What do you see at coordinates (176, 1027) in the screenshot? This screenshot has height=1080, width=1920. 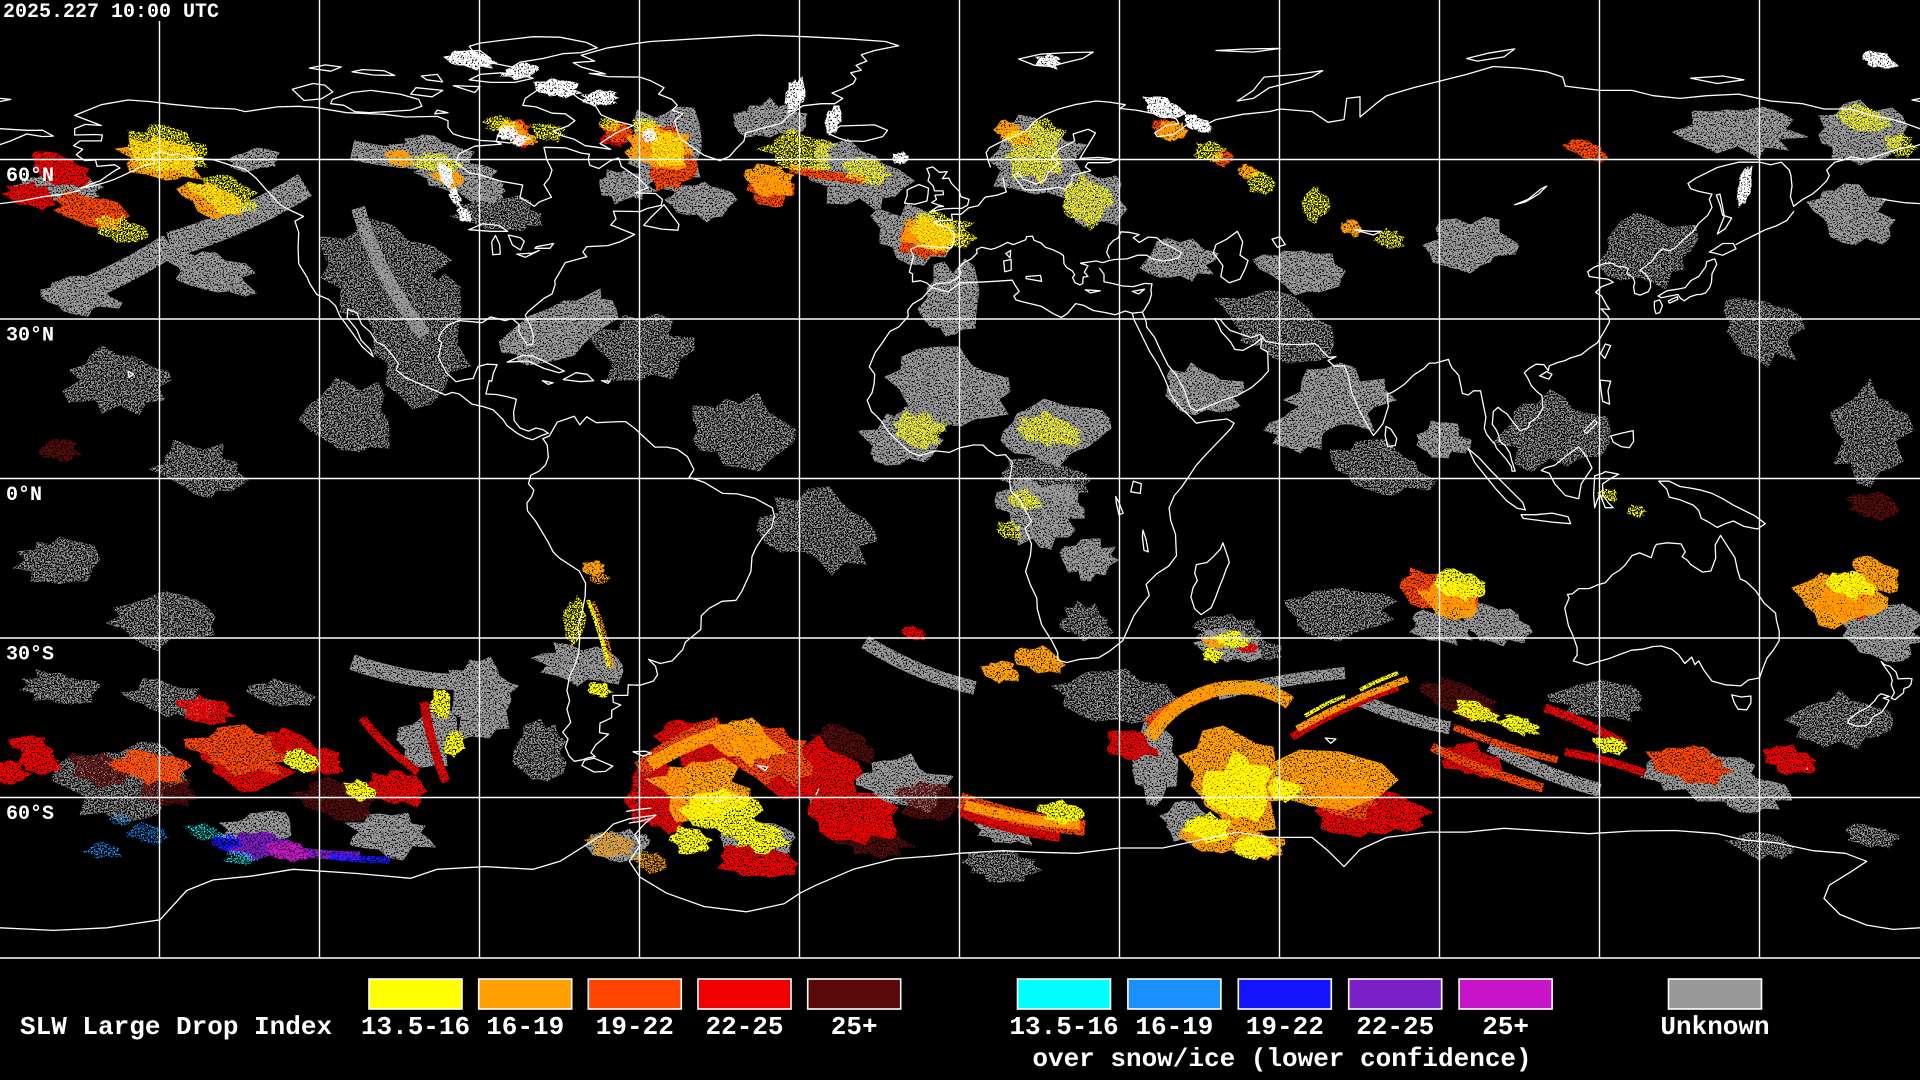 I see `svg-text: SLW Large Drop Index` at bounding box center [176, 1027].